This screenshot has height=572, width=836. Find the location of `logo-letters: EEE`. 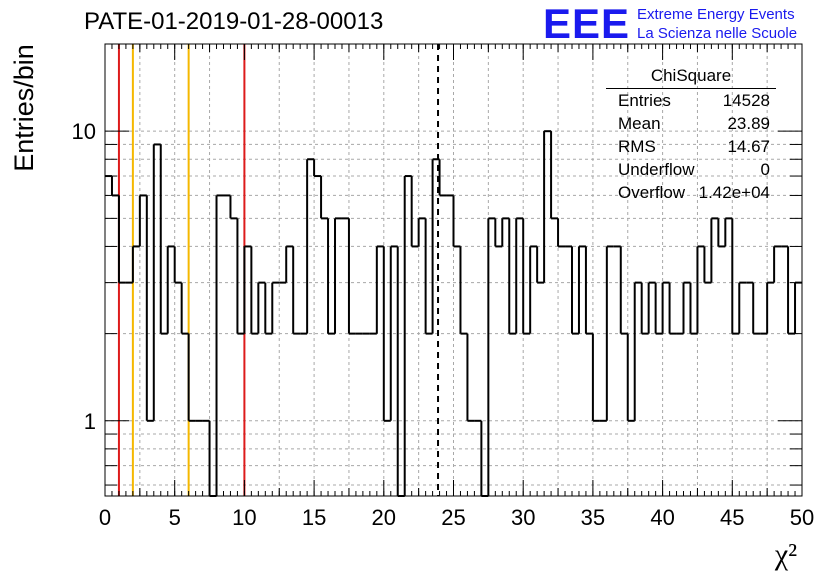

logo-letters: EEE is located at coordinates (587, 23).